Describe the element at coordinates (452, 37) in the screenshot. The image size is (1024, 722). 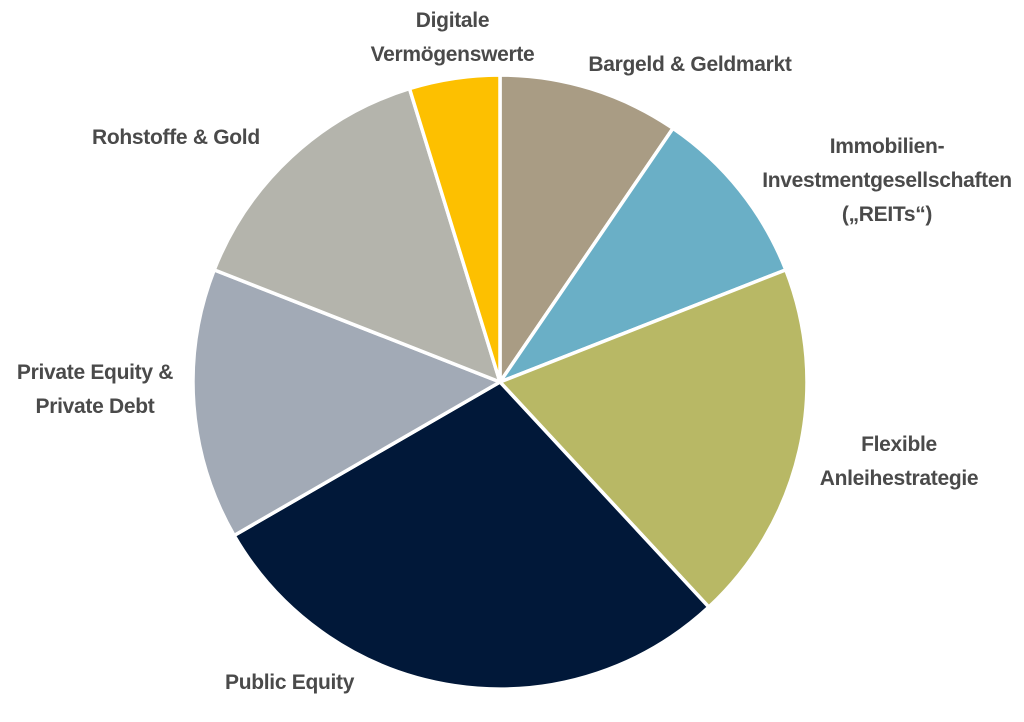
I see `label-digitale-vermoegenswerte: Digitale Vermögenswerte` at that location.